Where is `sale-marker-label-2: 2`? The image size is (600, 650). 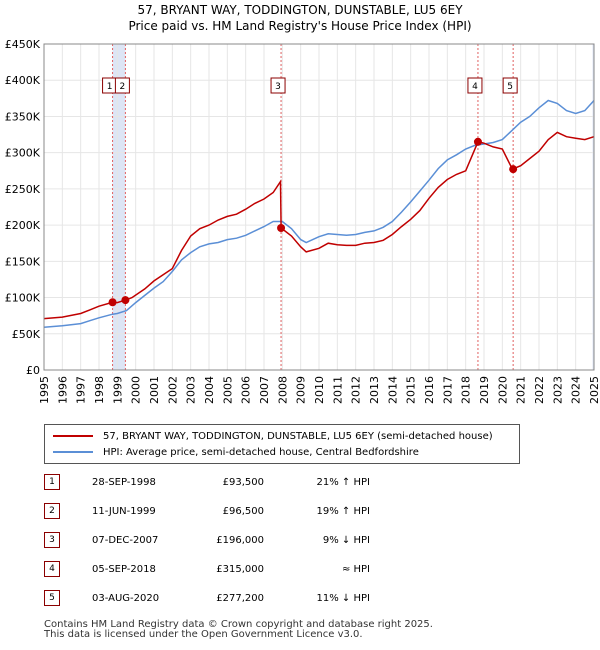 sale-marker-label-2: 2 is located at coordinates (123, 87).